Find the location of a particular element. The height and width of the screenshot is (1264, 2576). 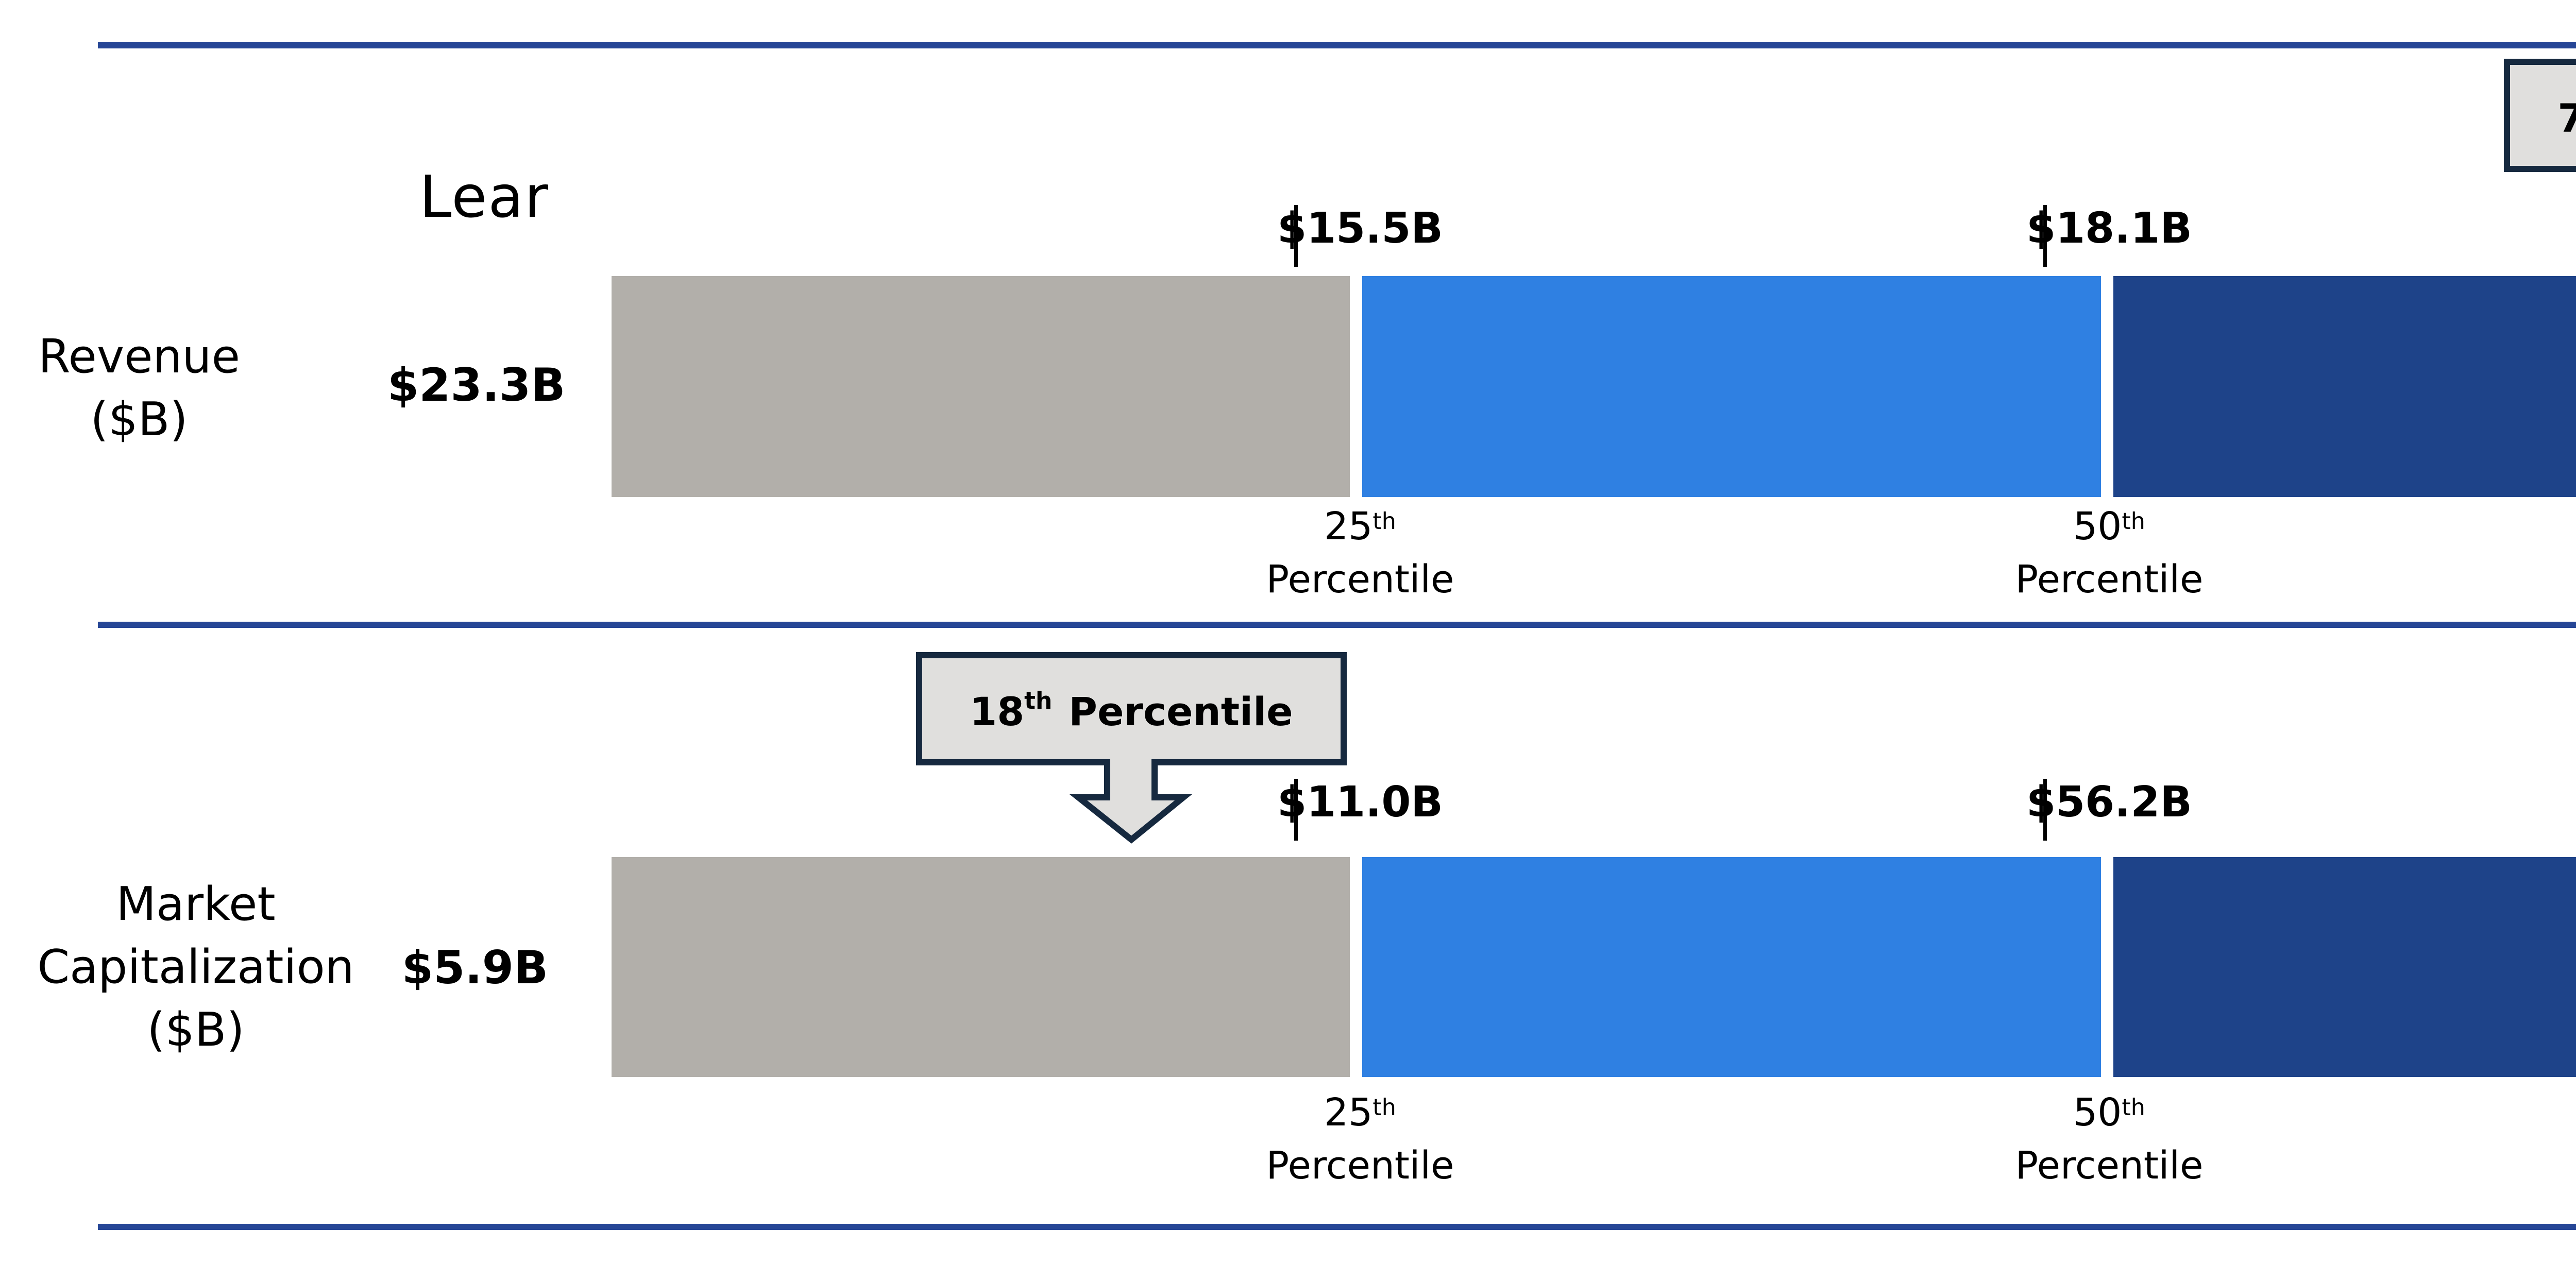

percentile-bar-revenue is located at coordinates (1594, 387).